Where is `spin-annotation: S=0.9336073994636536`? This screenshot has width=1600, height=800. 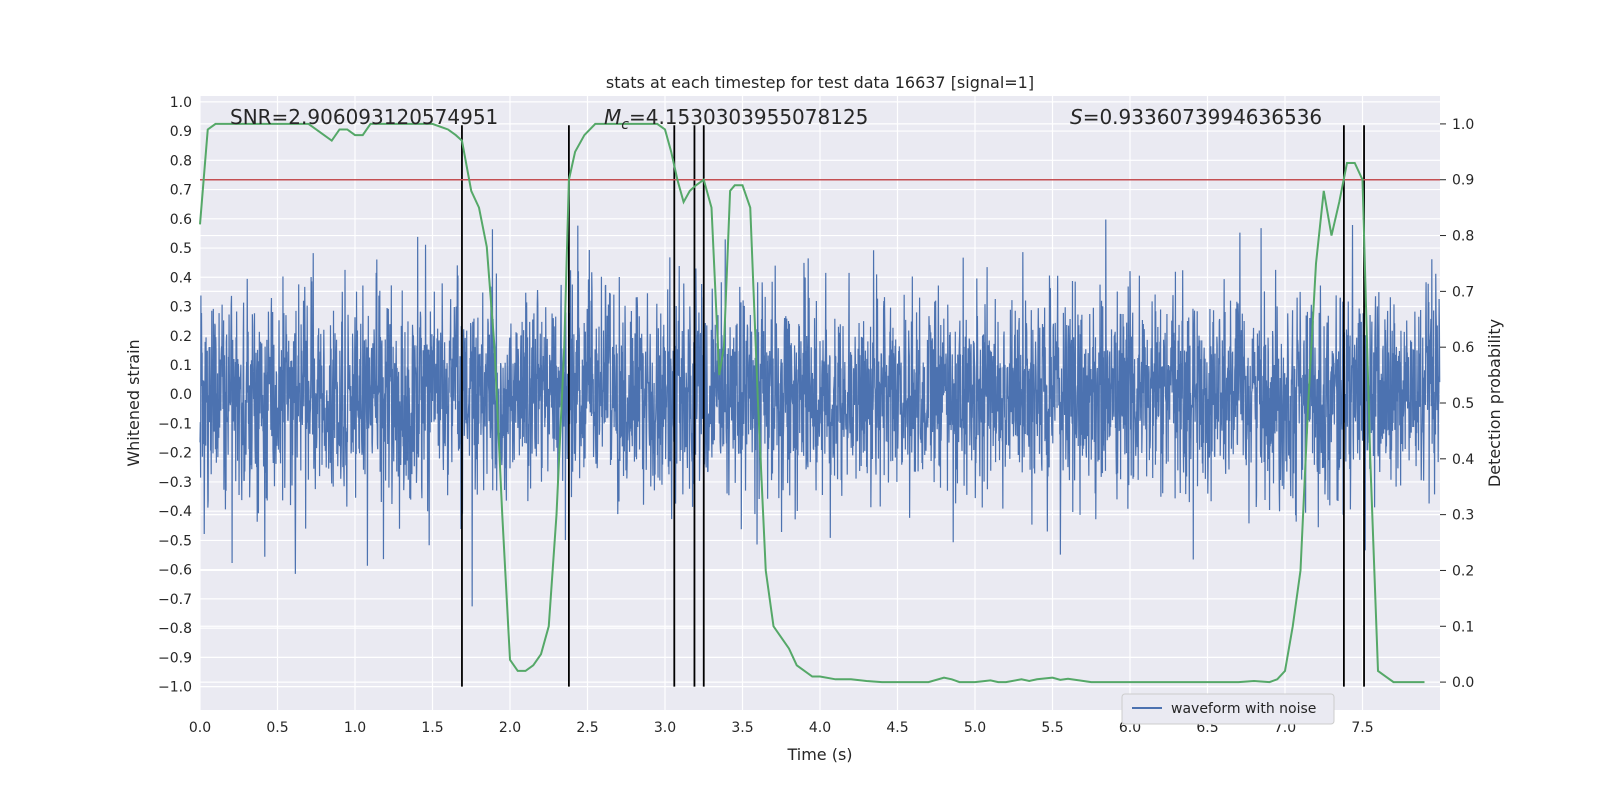
spin-annotation: S=0.9336073994636536 is located at coordinates (1196, 117).